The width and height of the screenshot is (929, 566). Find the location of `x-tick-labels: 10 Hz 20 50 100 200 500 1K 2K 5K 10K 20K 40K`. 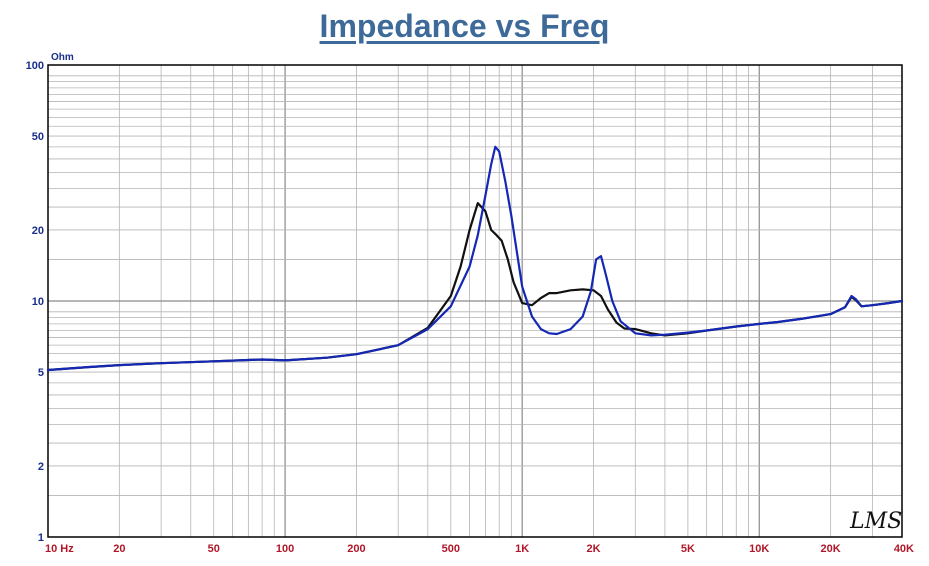

x-tick-labels: 10 Hz 20 50 100 200 500 1K 2K 5K 10K 20K 40K is located at coordinates (479, 549).